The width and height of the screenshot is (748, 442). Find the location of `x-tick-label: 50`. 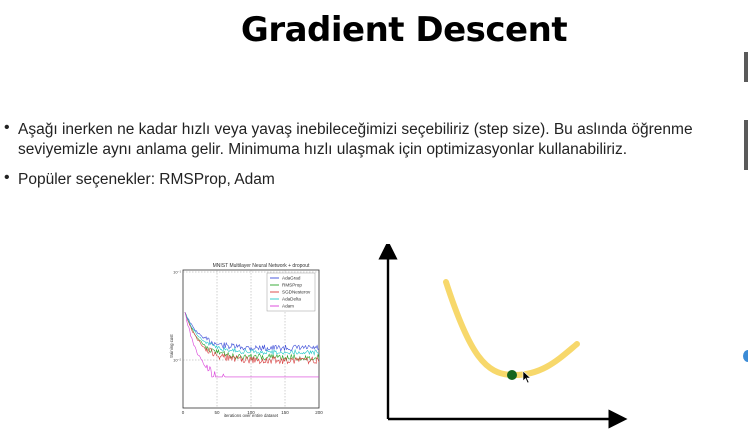

x-tick-label: 50 is located at coordinates (217, 412).